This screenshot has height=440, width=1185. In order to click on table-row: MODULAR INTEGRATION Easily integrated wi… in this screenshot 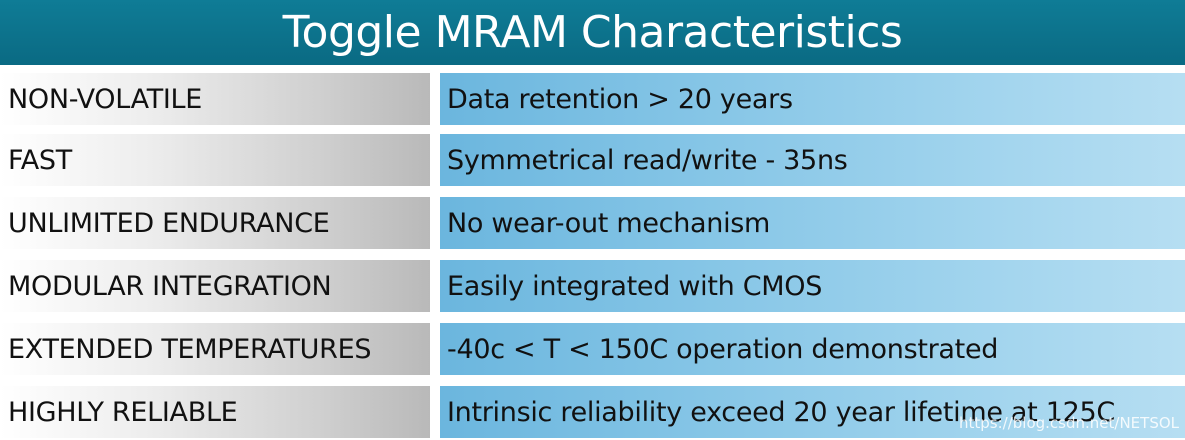, I will do `click(592, 286)`.